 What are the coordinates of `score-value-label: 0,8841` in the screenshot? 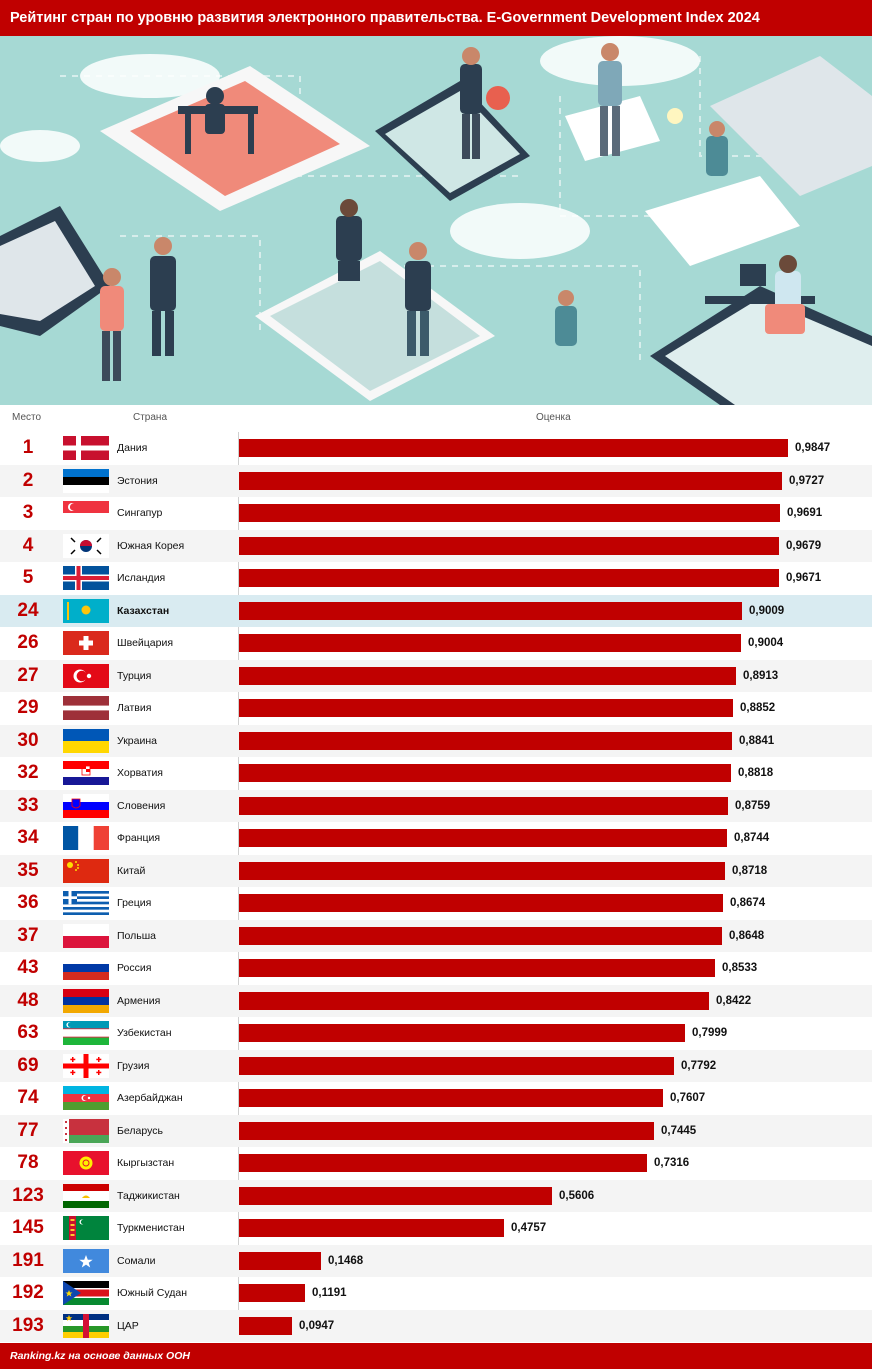 It's located at (757, 740).